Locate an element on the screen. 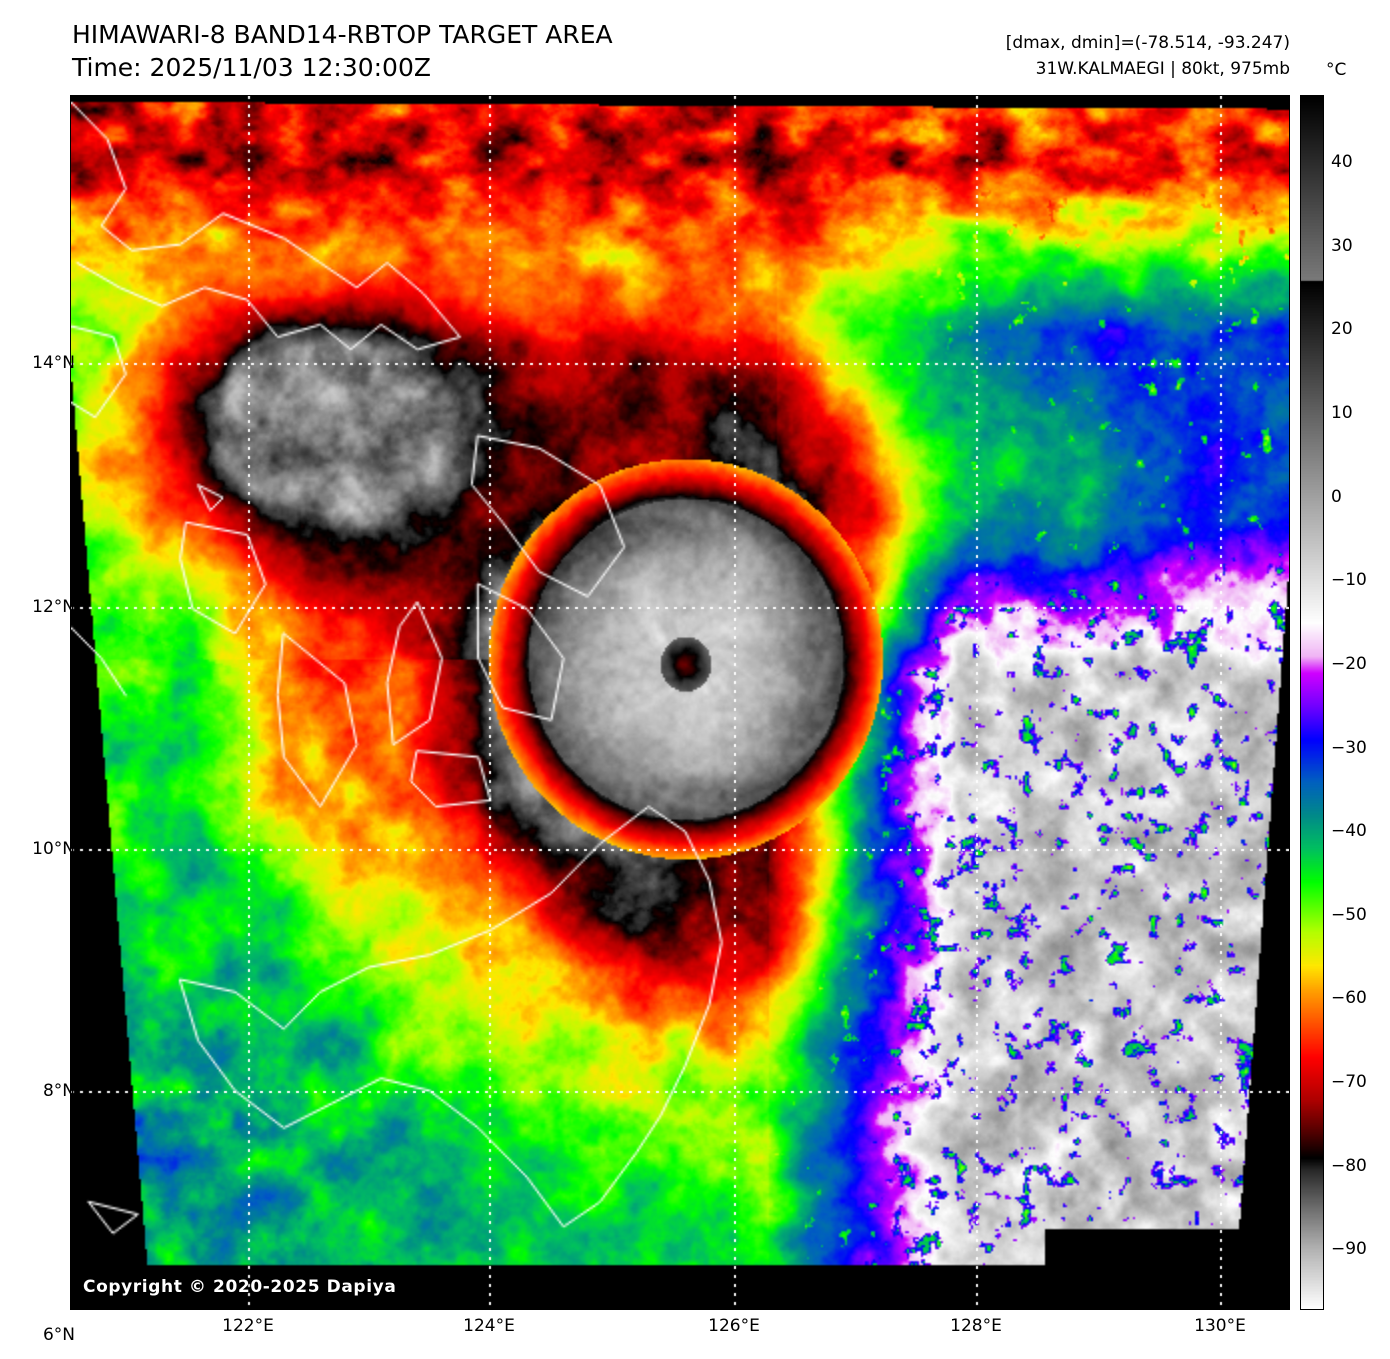 The width and height of the screenshot is (1390, 1359). lon-tick-label: 122°E is located at coordinates (248, 1326).